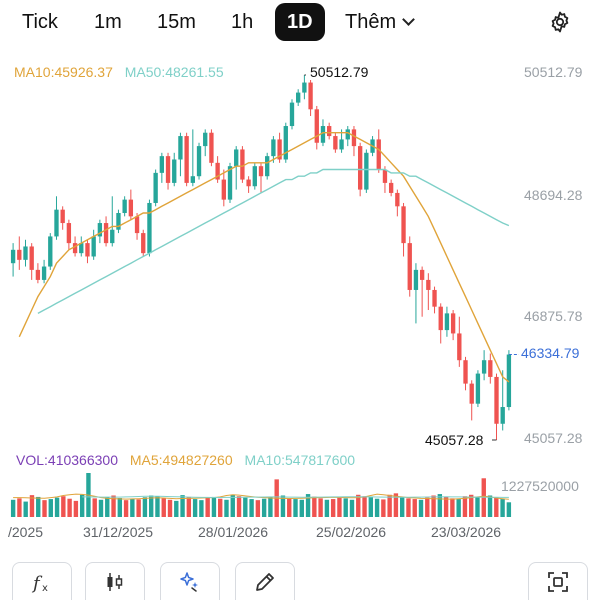 The width and height of the screenshot is (600, 600). I want to click on vol-ma10-legend: MA10:547817600, so click(300, 460).